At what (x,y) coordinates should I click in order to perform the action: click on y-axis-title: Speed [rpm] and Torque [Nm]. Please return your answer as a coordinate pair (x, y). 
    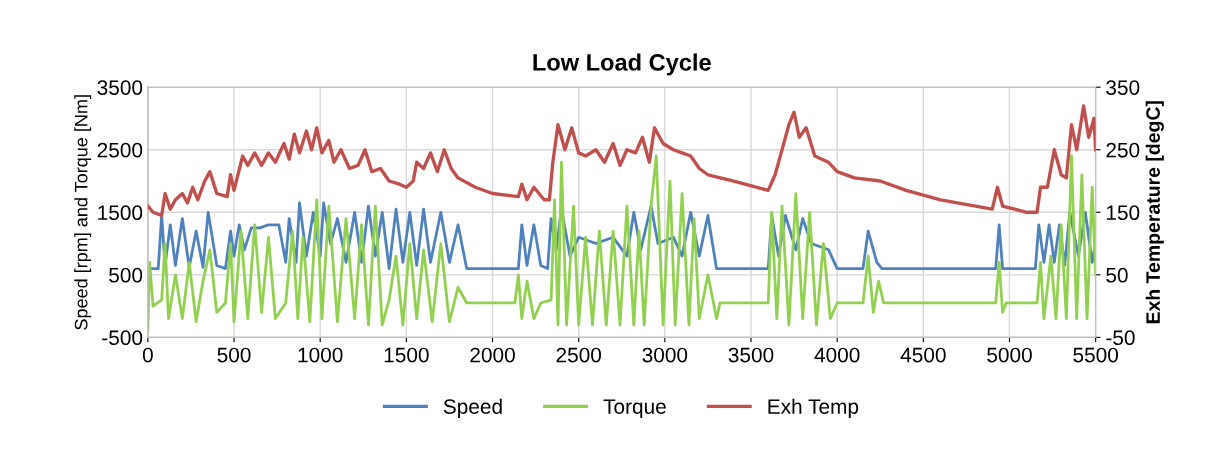
    Looking at the image, I should click on (83, 212).